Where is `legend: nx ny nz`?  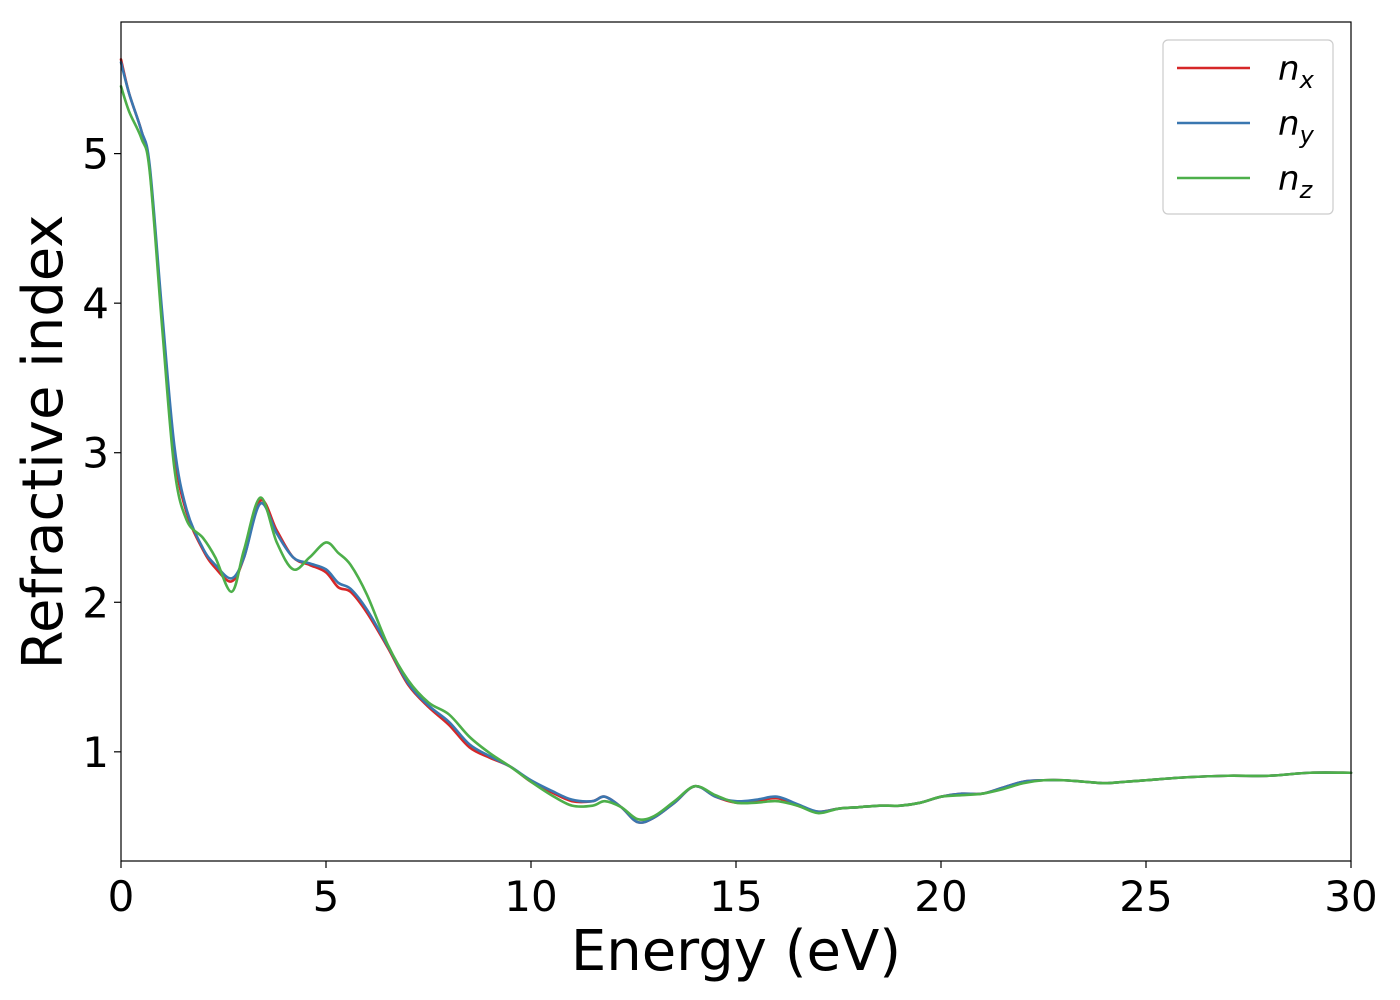
legend: nx ny nz is located at coordinates (1248, 127).